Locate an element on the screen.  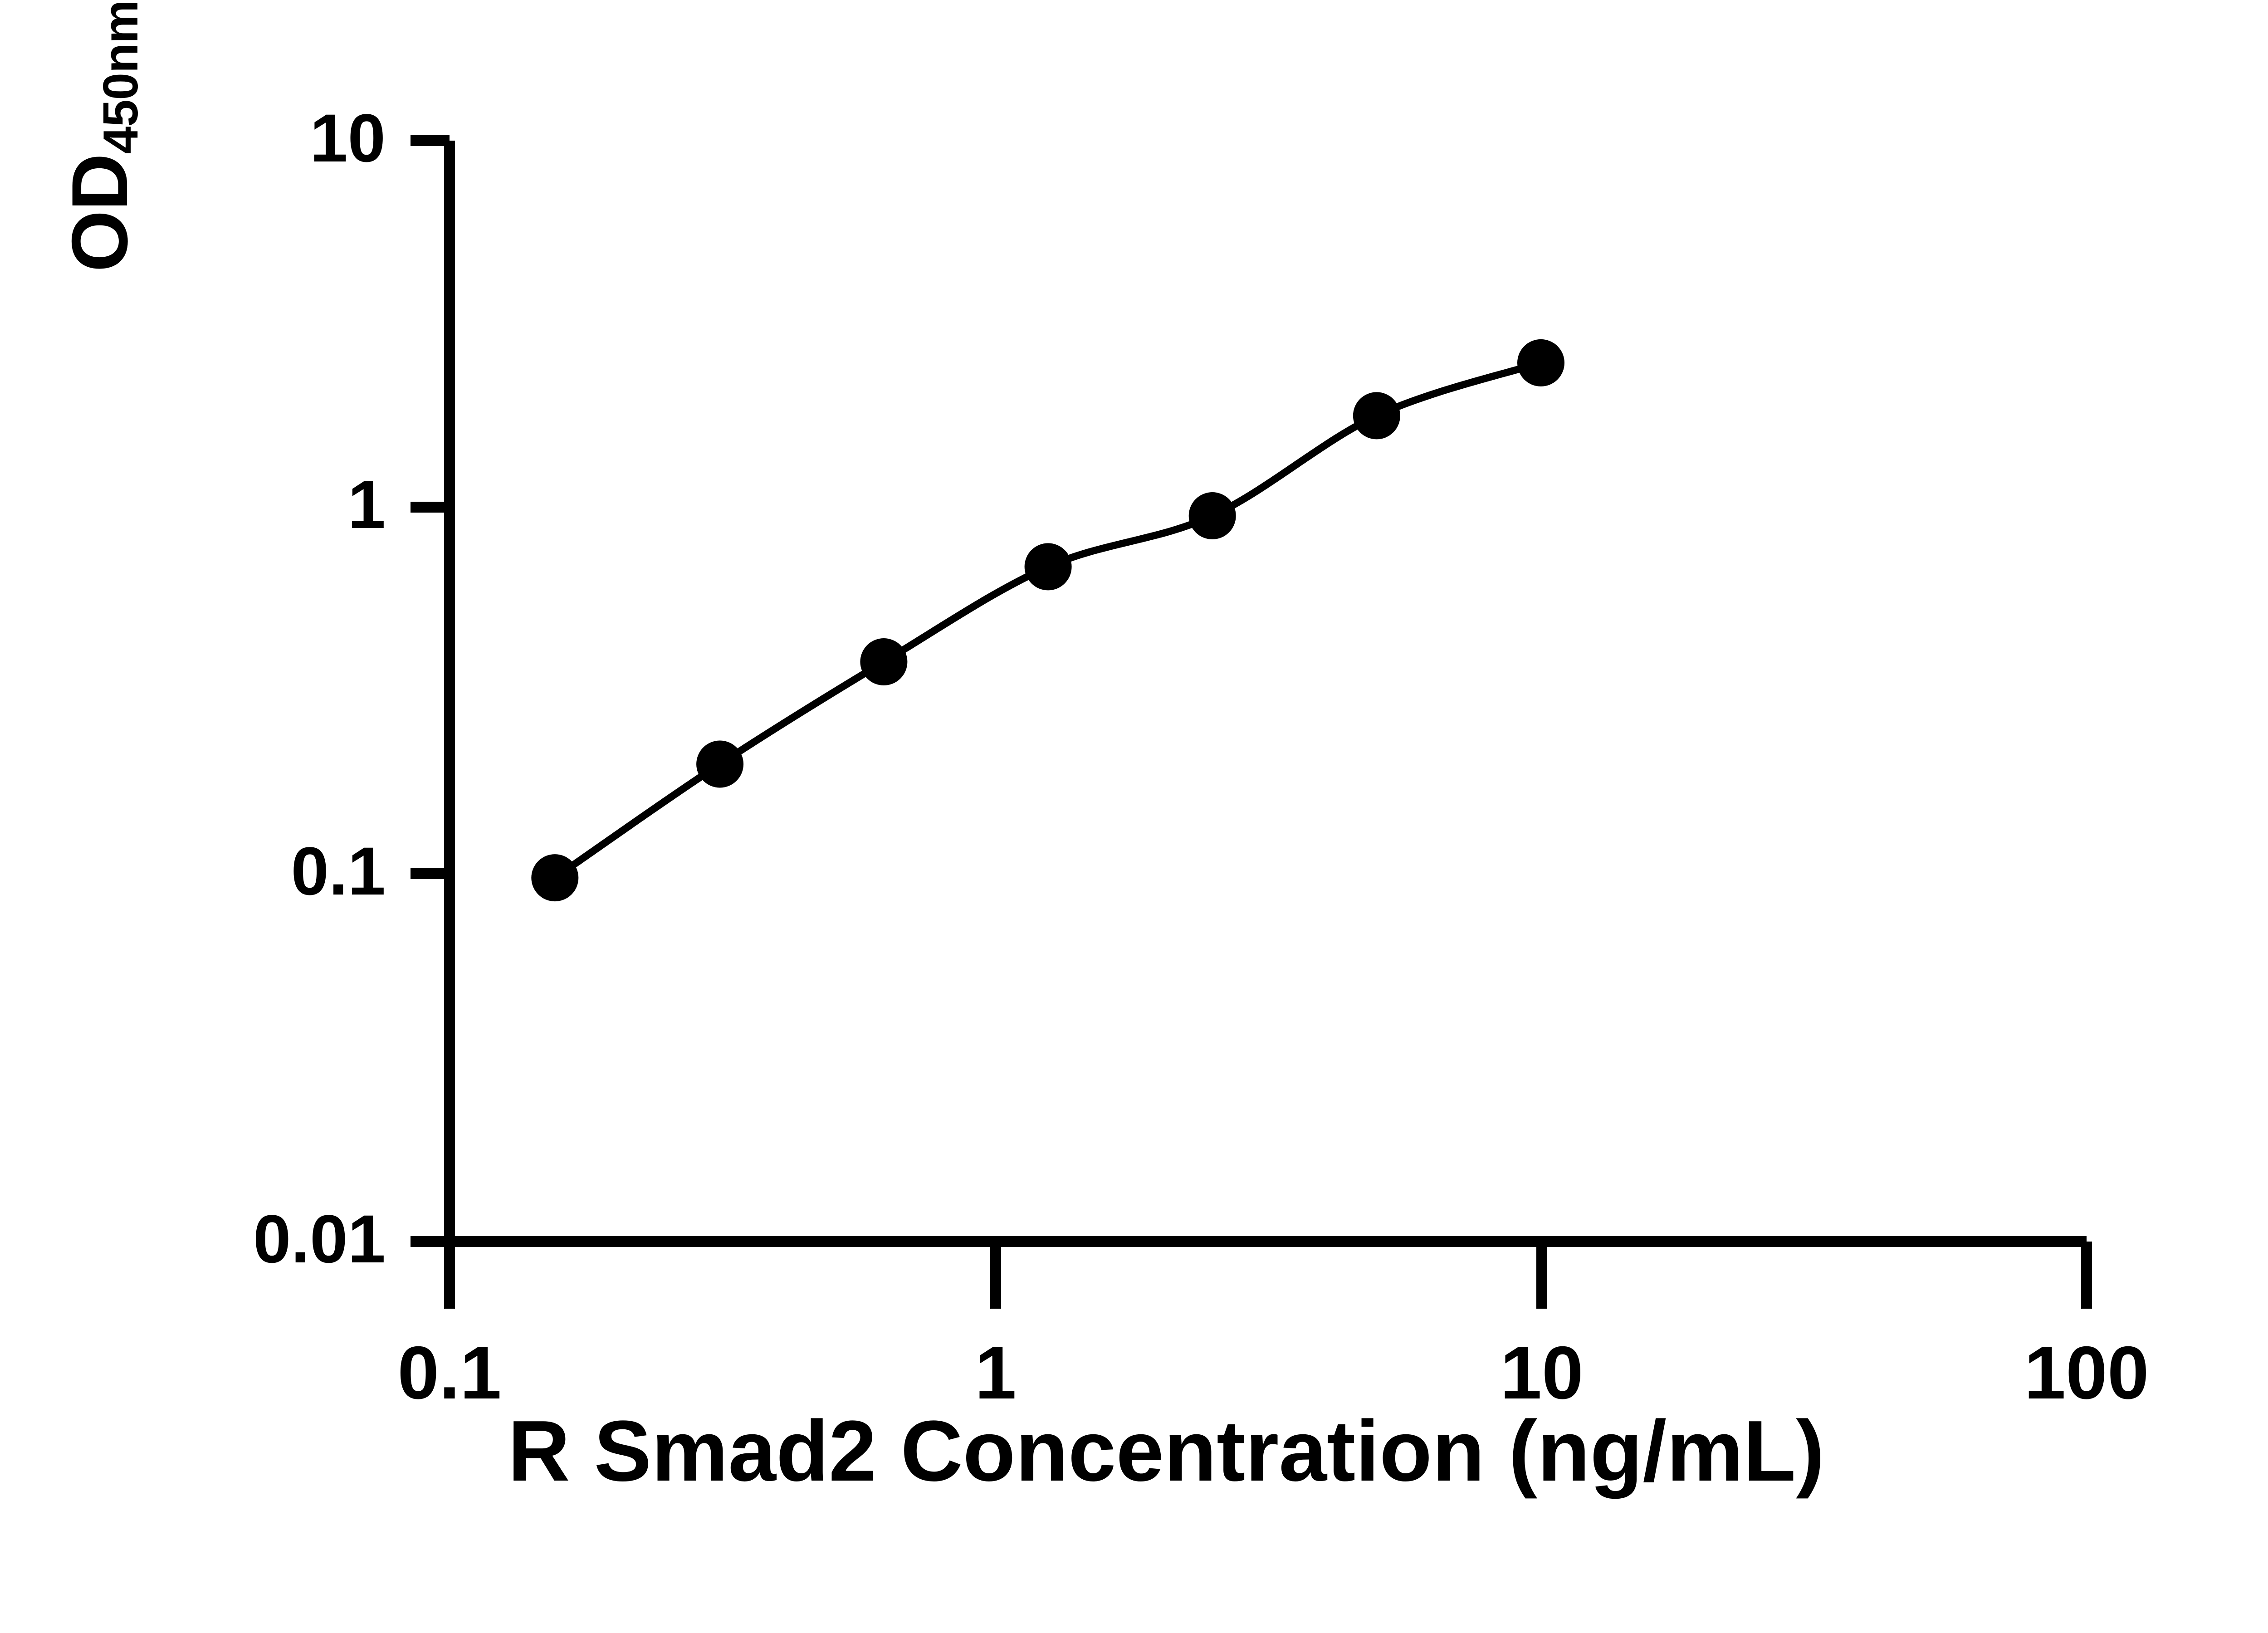
y-tick-label-10: 10 is located at coordinates (348, 138).